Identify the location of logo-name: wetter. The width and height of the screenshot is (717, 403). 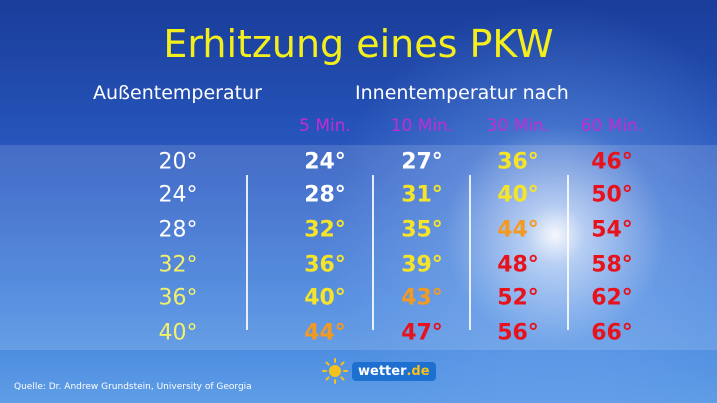
(382, 371).